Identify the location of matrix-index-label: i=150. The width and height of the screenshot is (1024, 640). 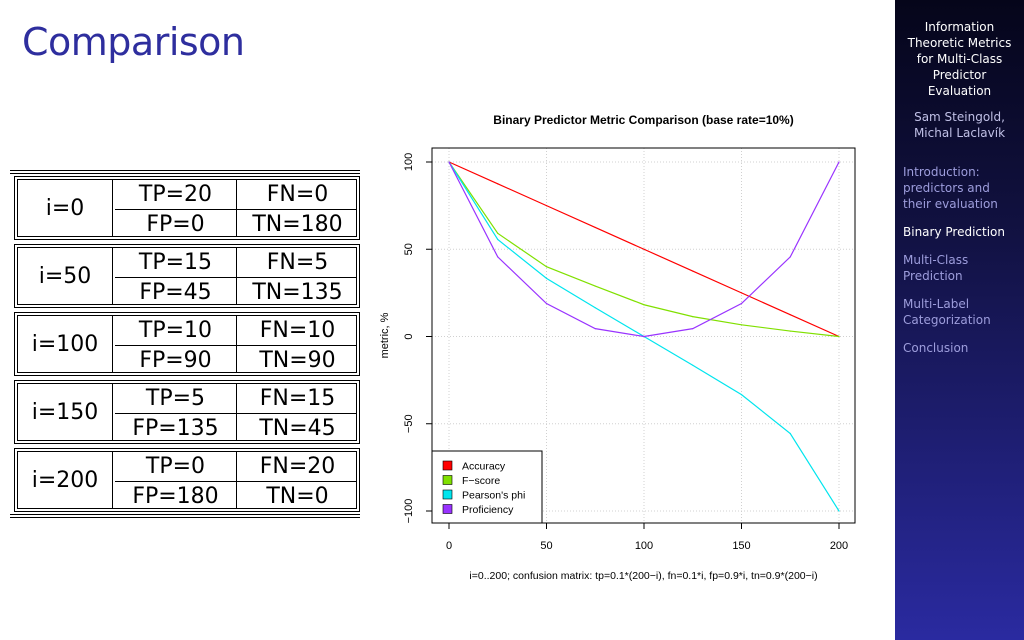
(65, 412).